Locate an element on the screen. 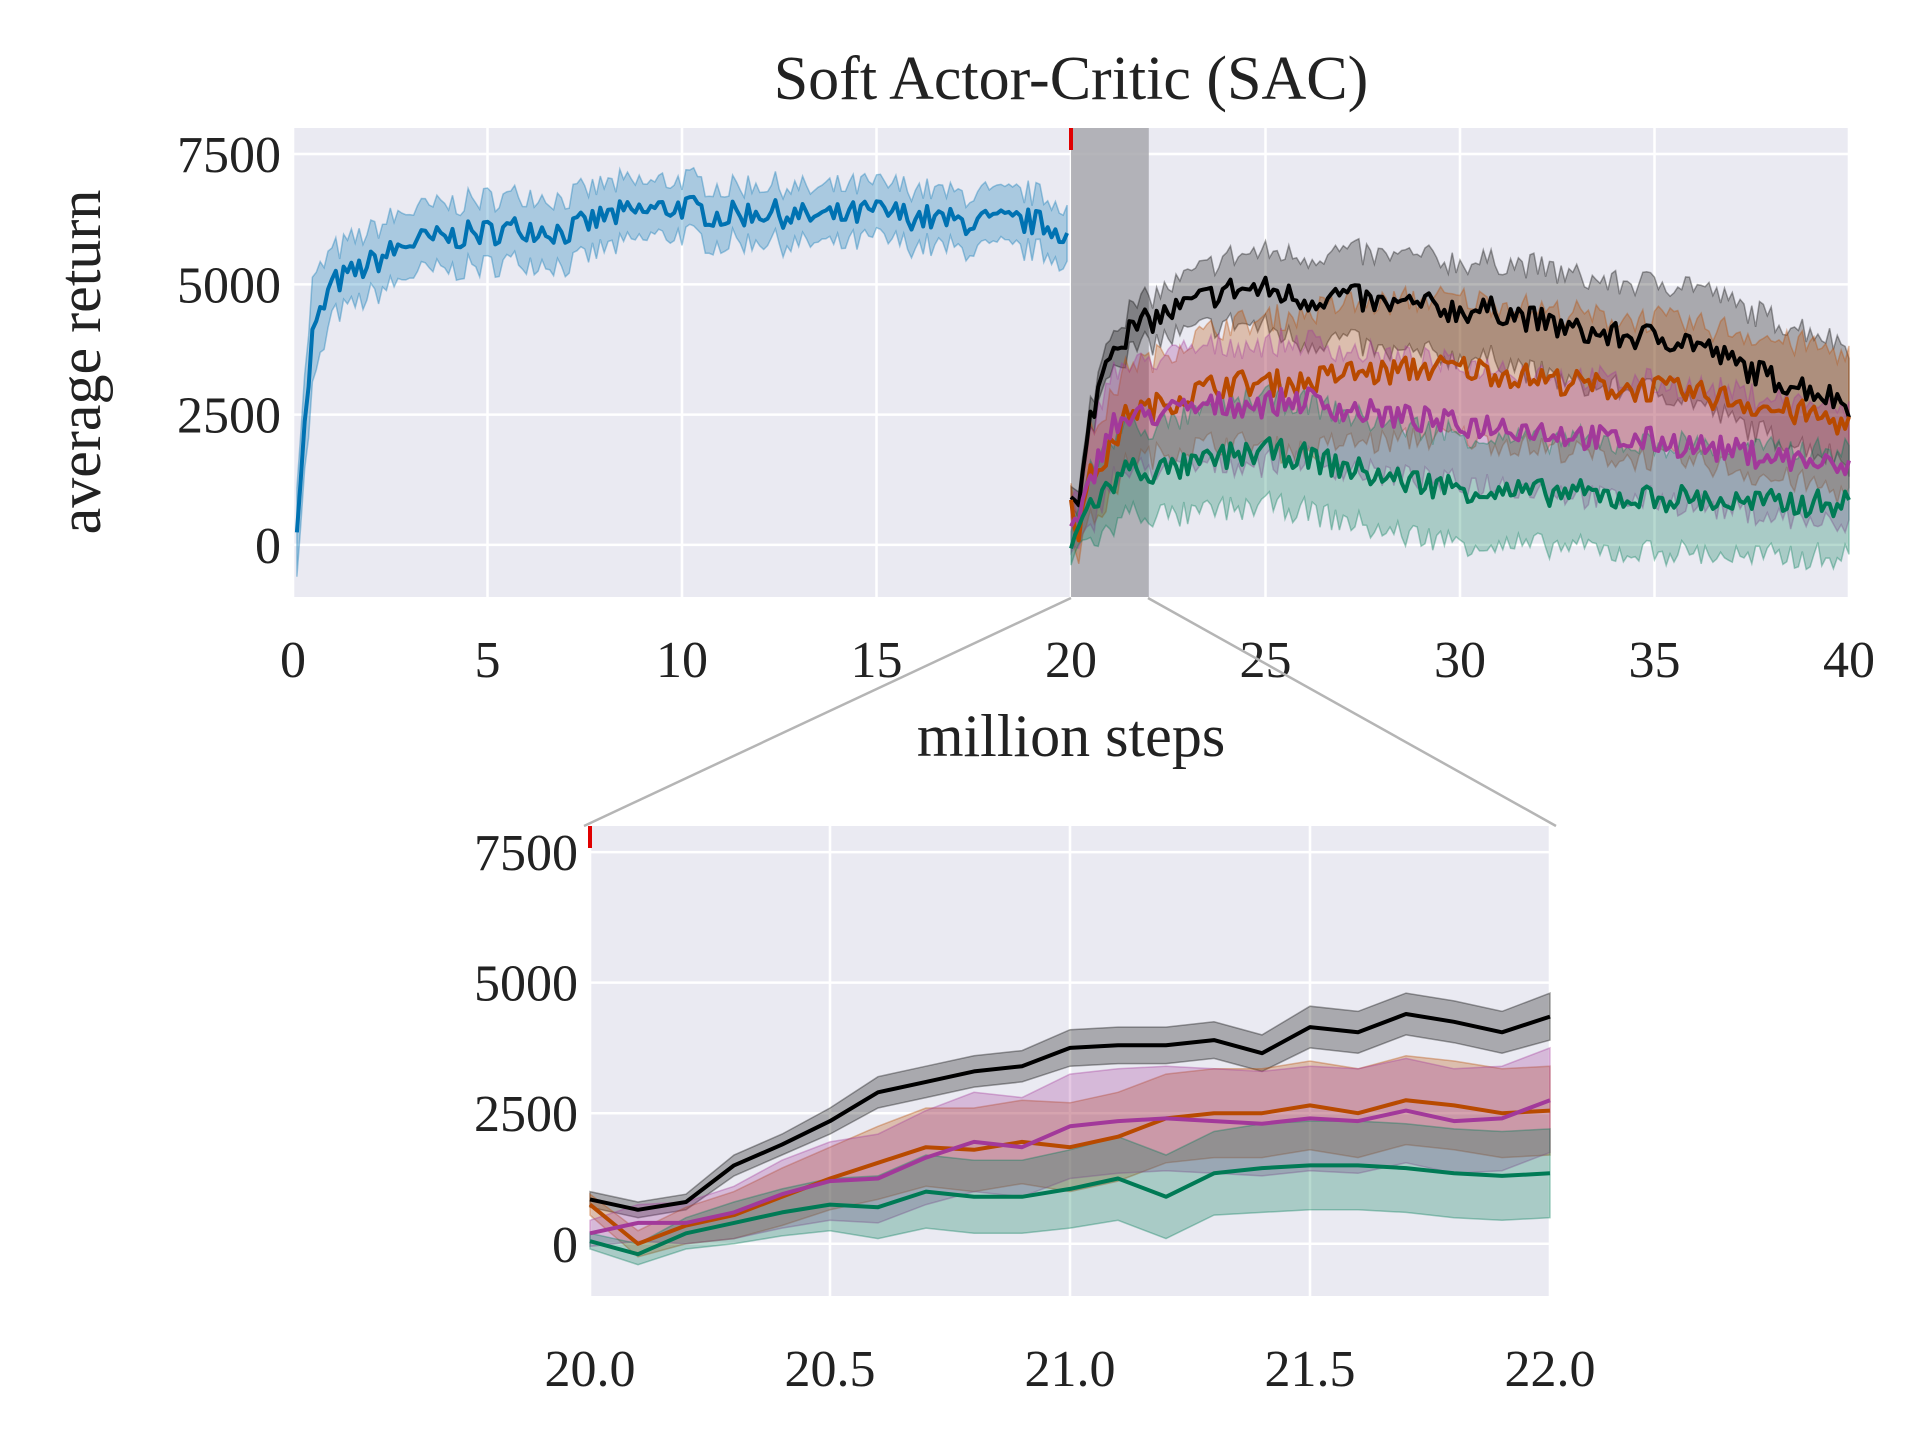 The image size is (1920, 1440). highlight-span is located at coordinates (1110, 362).